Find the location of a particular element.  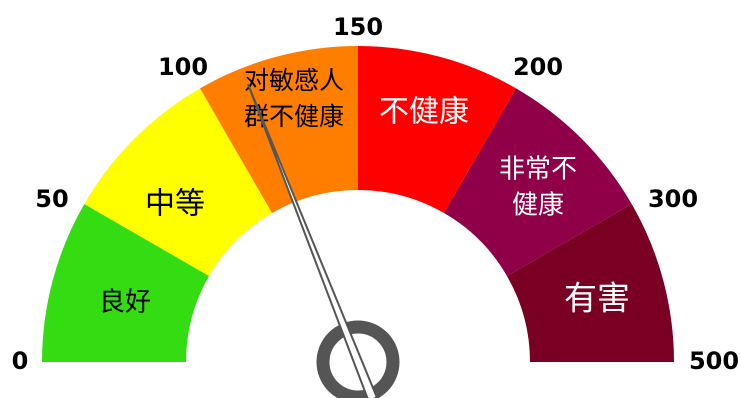

band-very-unhealthy is located at coordinates (538, 182).